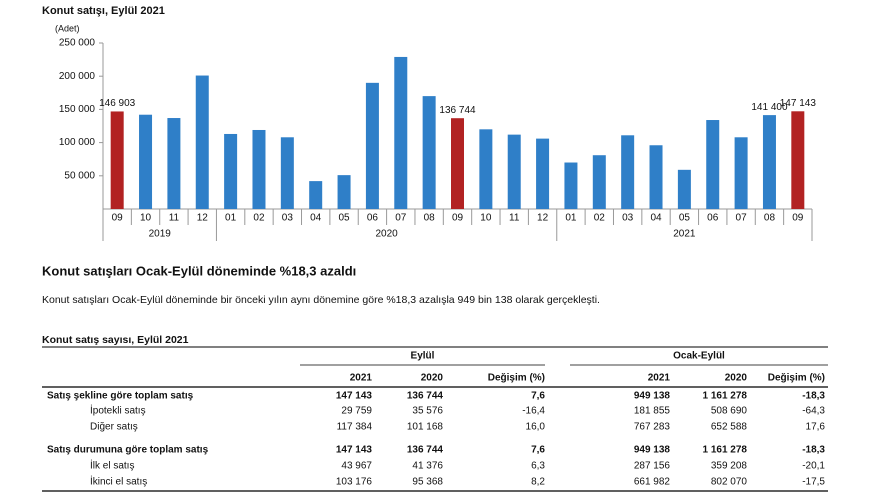 This screenshot has height=495, width=880. I want to click on data-label: 136 744, so click(457, 110).